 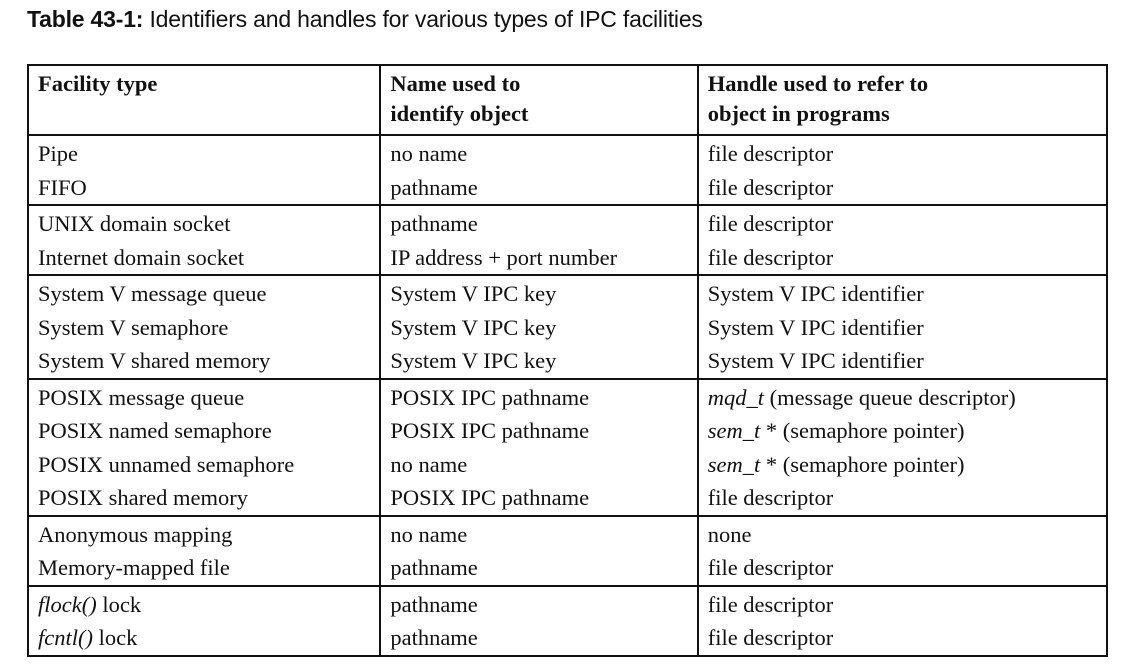 What do you see at coordinates (204, 293) in the screenshot?
I see `facility-cell: System V message queue` at bounding box center [204, 293].